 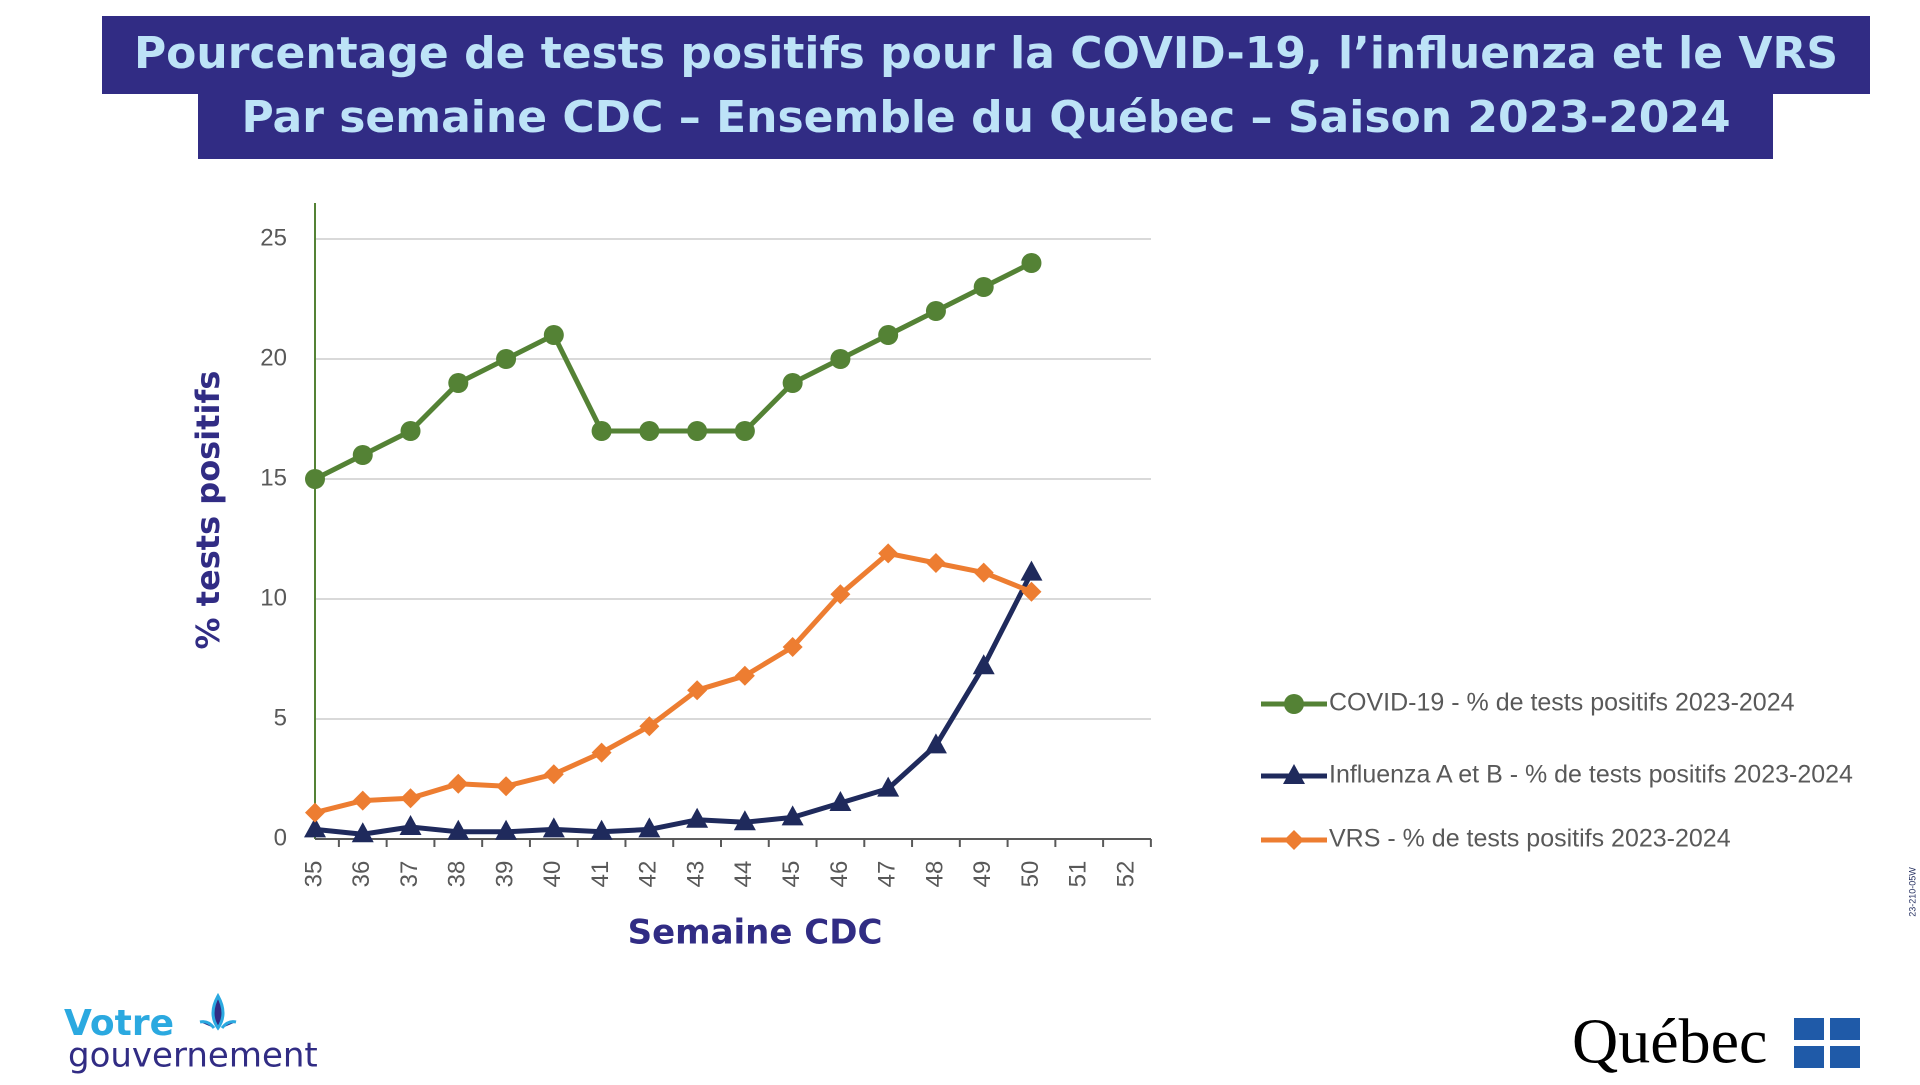 What do you see at coordinates (361, 874) in the screenshot?
I see `x-tick-label: 36` at bounding box center [361, 874].